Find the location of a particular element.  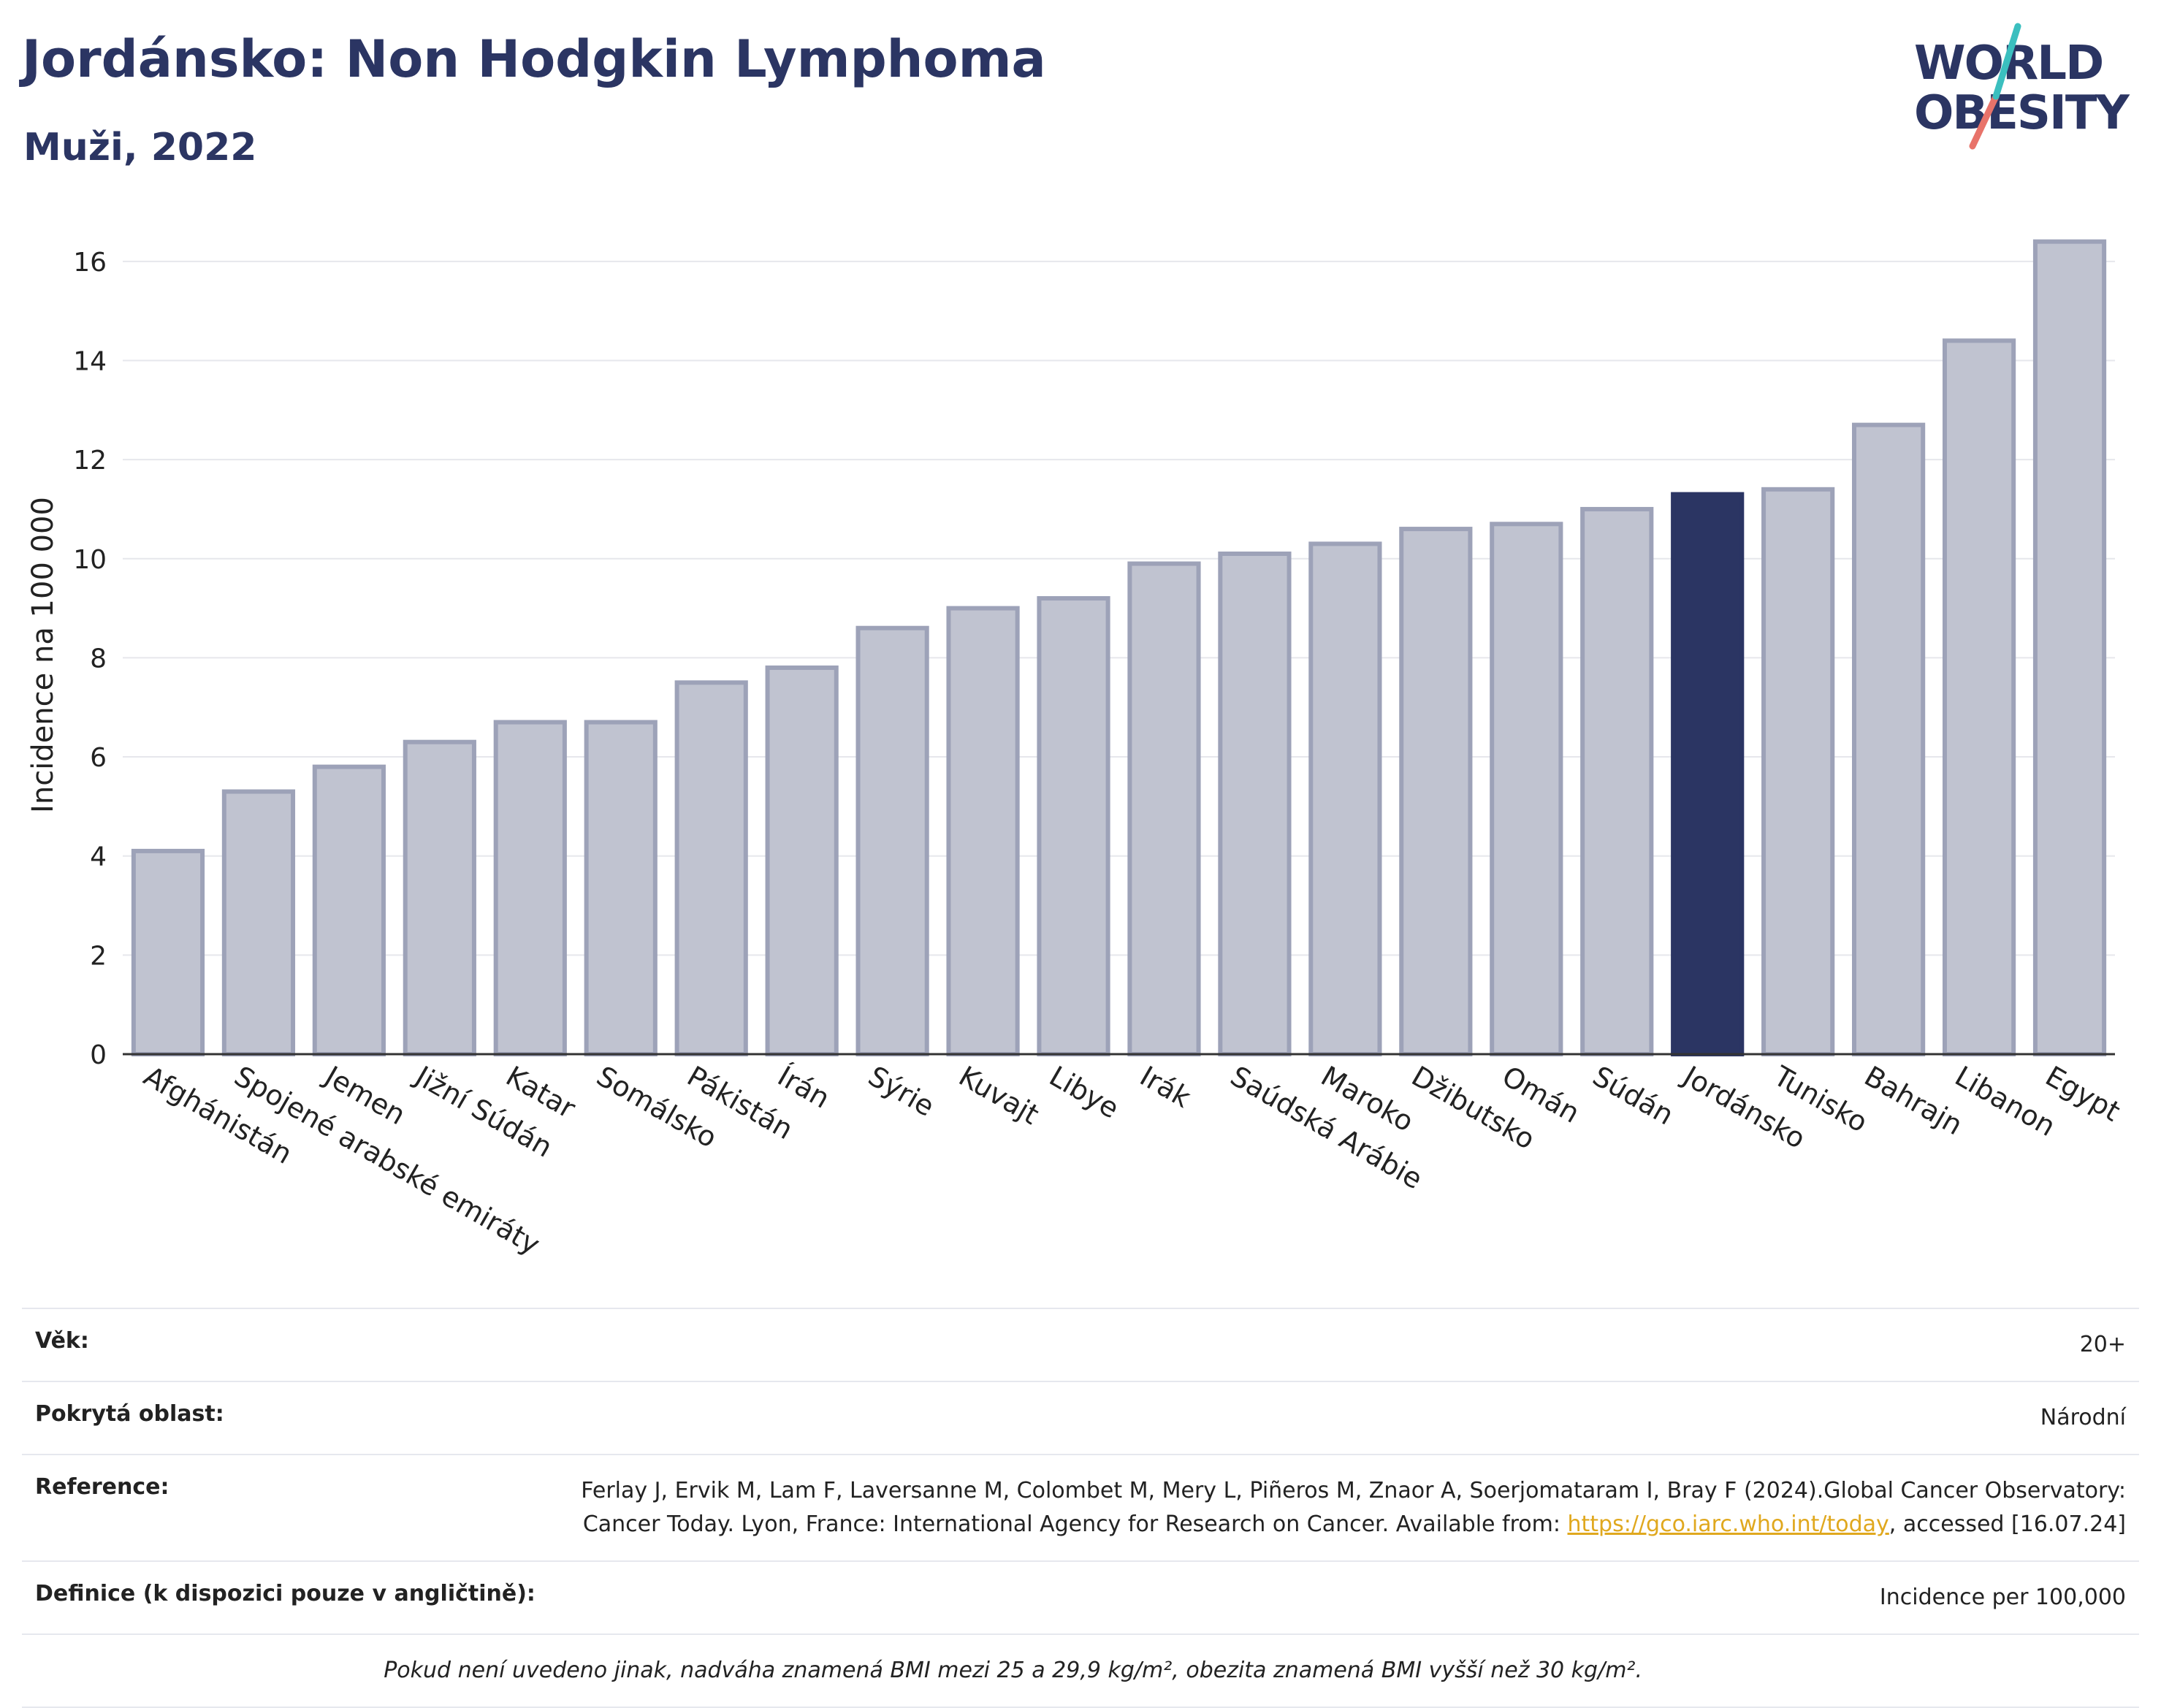

x-tick-label: Sýrie is located at coordinates (901, 1091).